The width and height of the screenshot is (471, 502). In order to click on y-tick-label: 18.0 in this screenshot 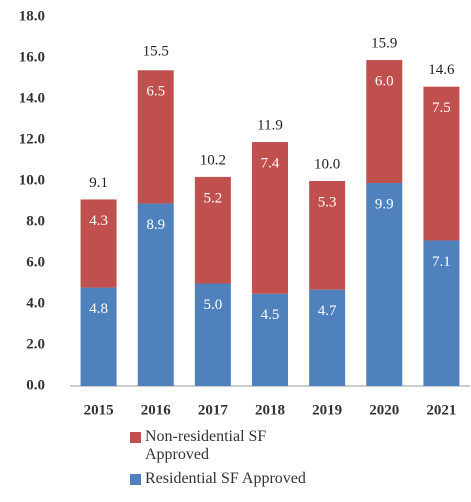, I will do `click(32, 16)`.